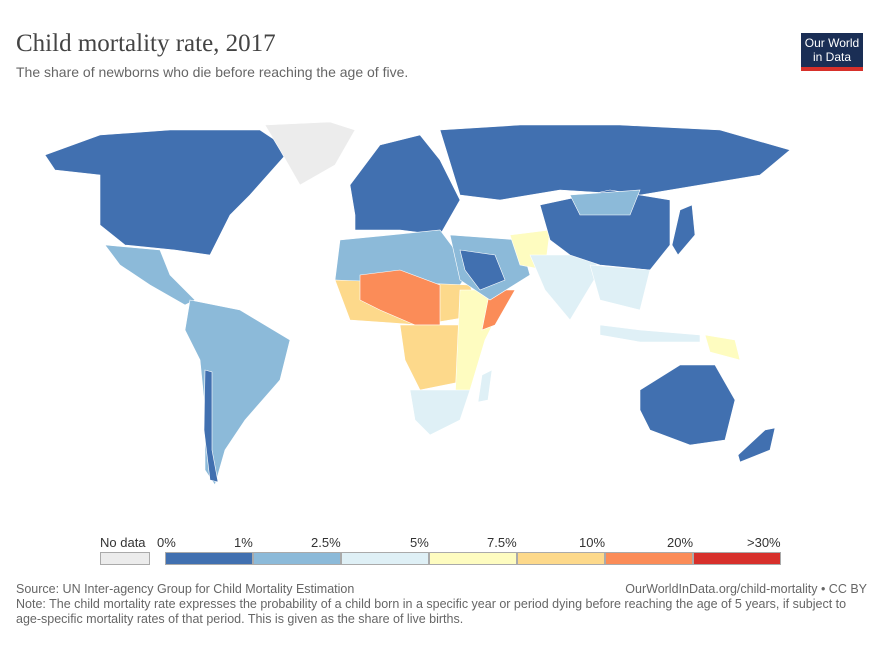 The width and height of the screenshot is (881, 661). Describe the element at coordinates (435, 357) in the screenshot. I see `region-central-africa` at that location.